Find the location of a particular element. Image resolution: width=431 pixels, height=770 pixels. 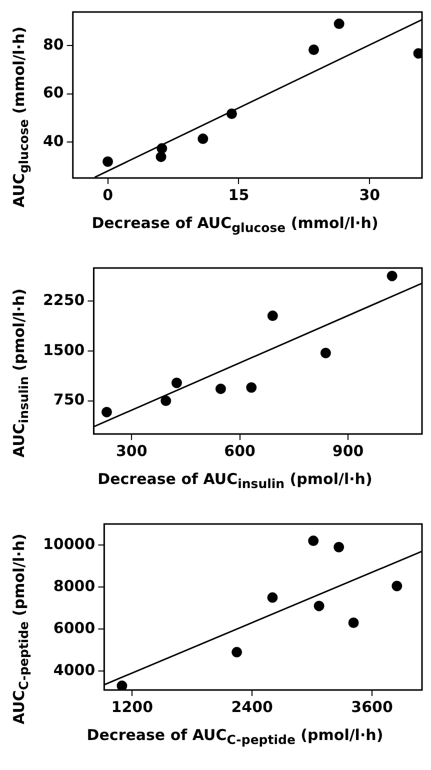

y-tick-label: 10000 is located at coordinates (69, 543).